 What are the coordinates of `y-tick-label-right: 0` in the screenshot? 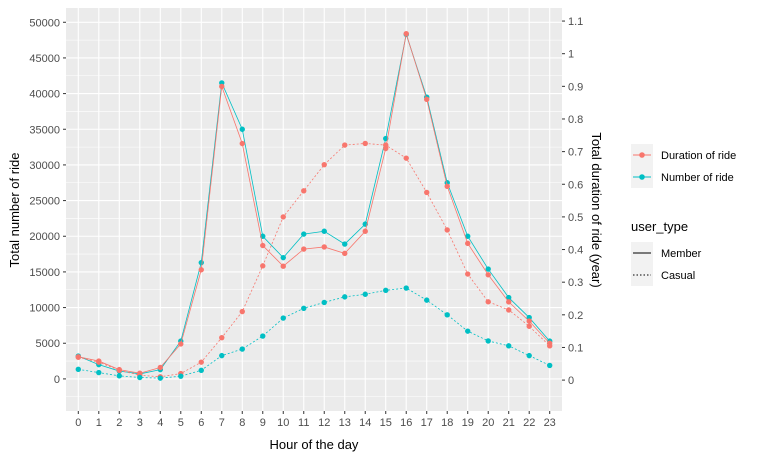 It's located at (571, 381).